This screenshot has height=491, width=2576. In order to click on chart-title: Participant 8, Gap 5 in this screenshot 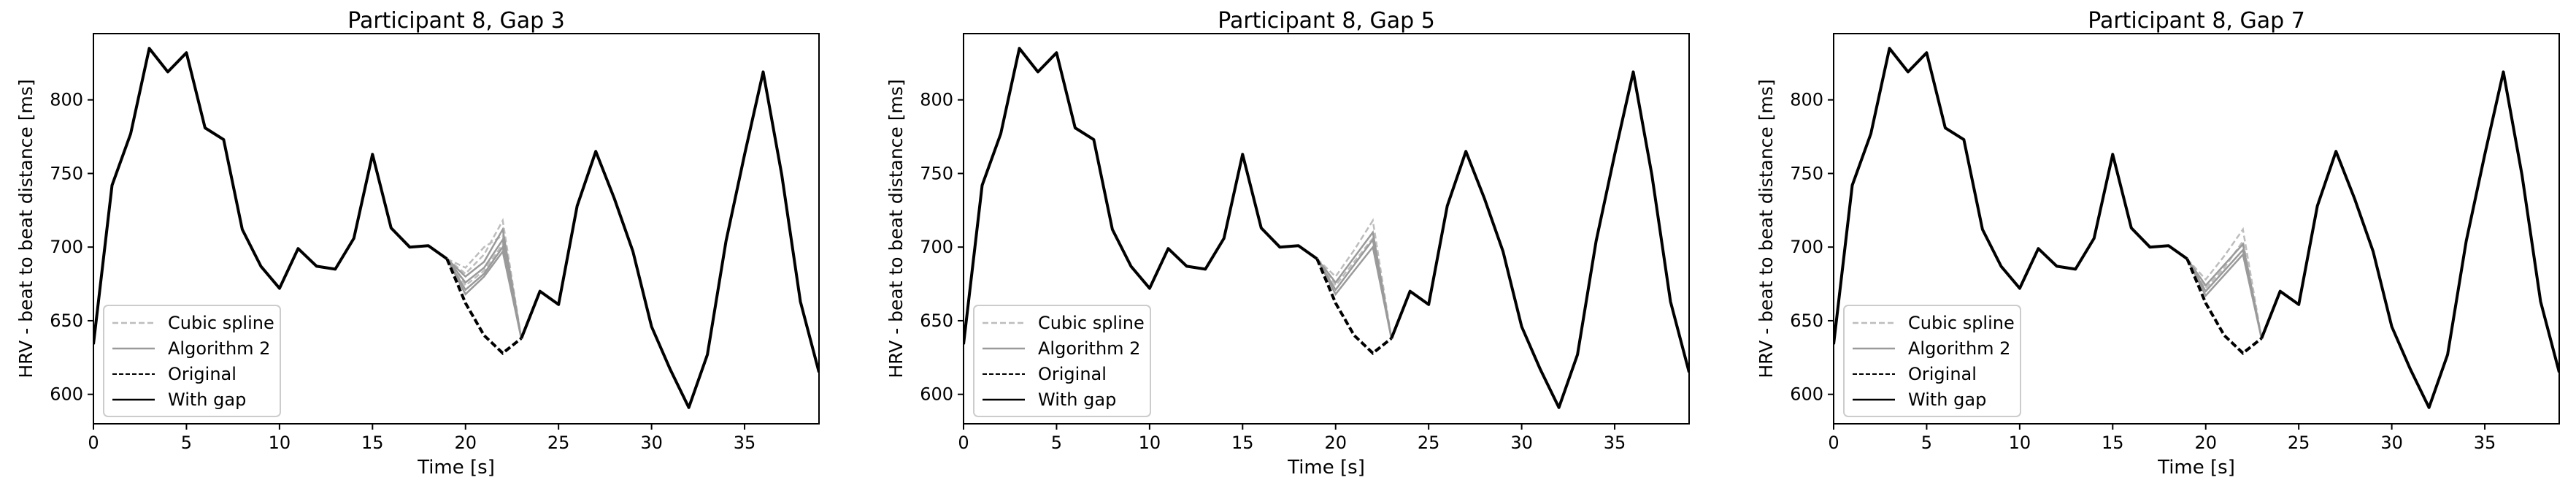, I will do `click(1326, 21)`.